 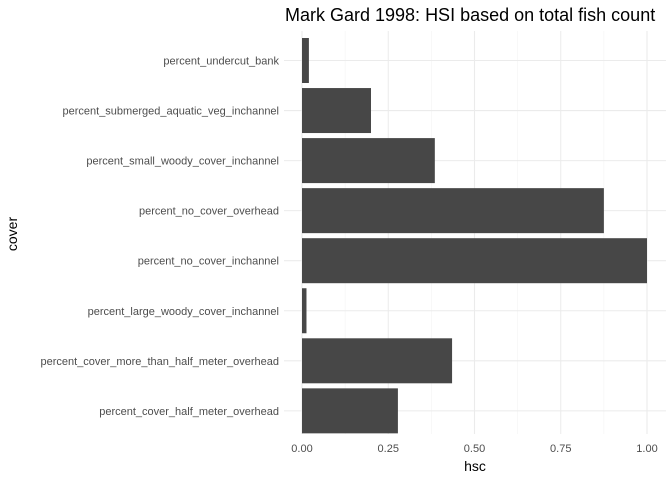 I want to click on y-tick-label: percent_no_cover_inchannel, so click(x=208, y=262).